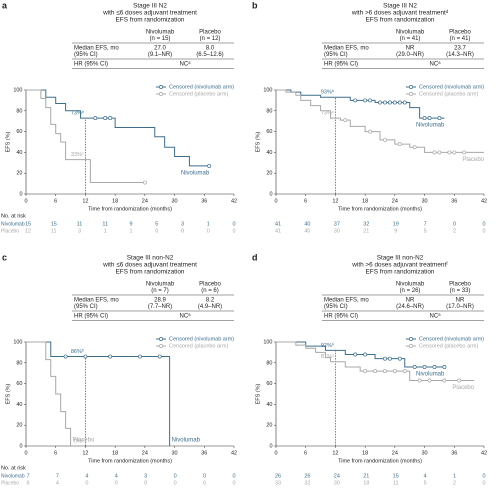  Describe the element at coordinates (269, 174) in the screenshot. I see `y-tick-label: 20` at that location.